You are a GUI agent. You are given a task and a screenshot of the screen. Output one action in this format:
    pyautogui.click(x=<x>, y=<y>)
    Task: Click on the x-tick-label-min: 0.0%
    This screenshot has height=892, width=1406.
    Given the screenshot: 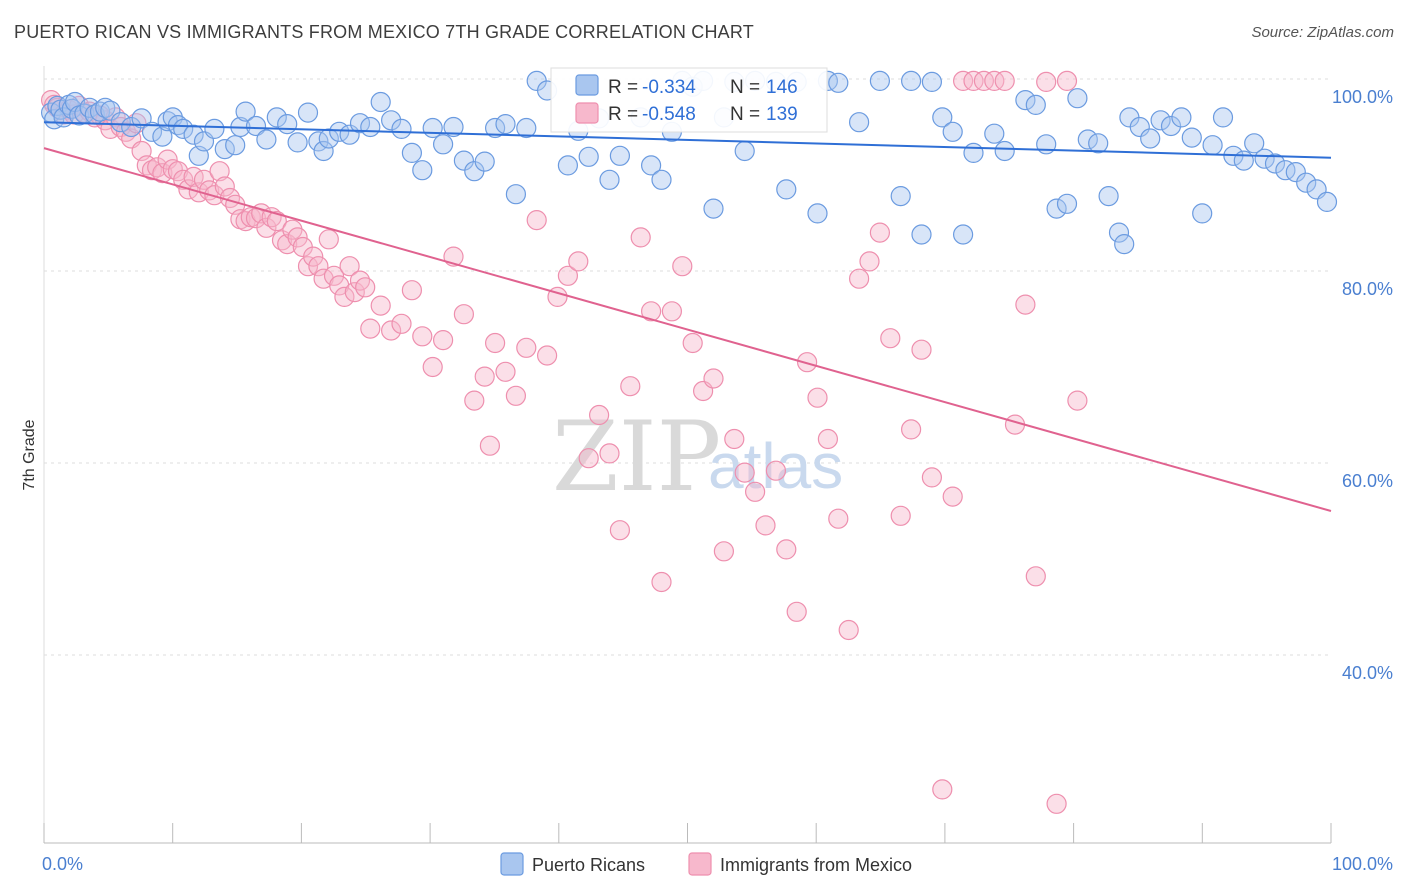 What is the action you would take?
    pyautogui.click(x=62, y=864)
    